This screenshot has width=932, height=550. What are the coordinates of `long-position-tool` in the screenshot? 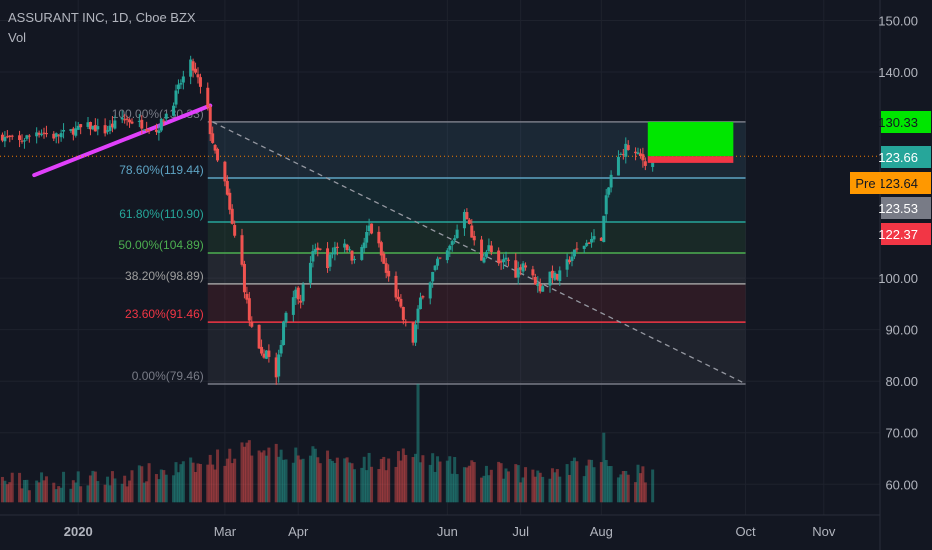 It's located at (690, 142).